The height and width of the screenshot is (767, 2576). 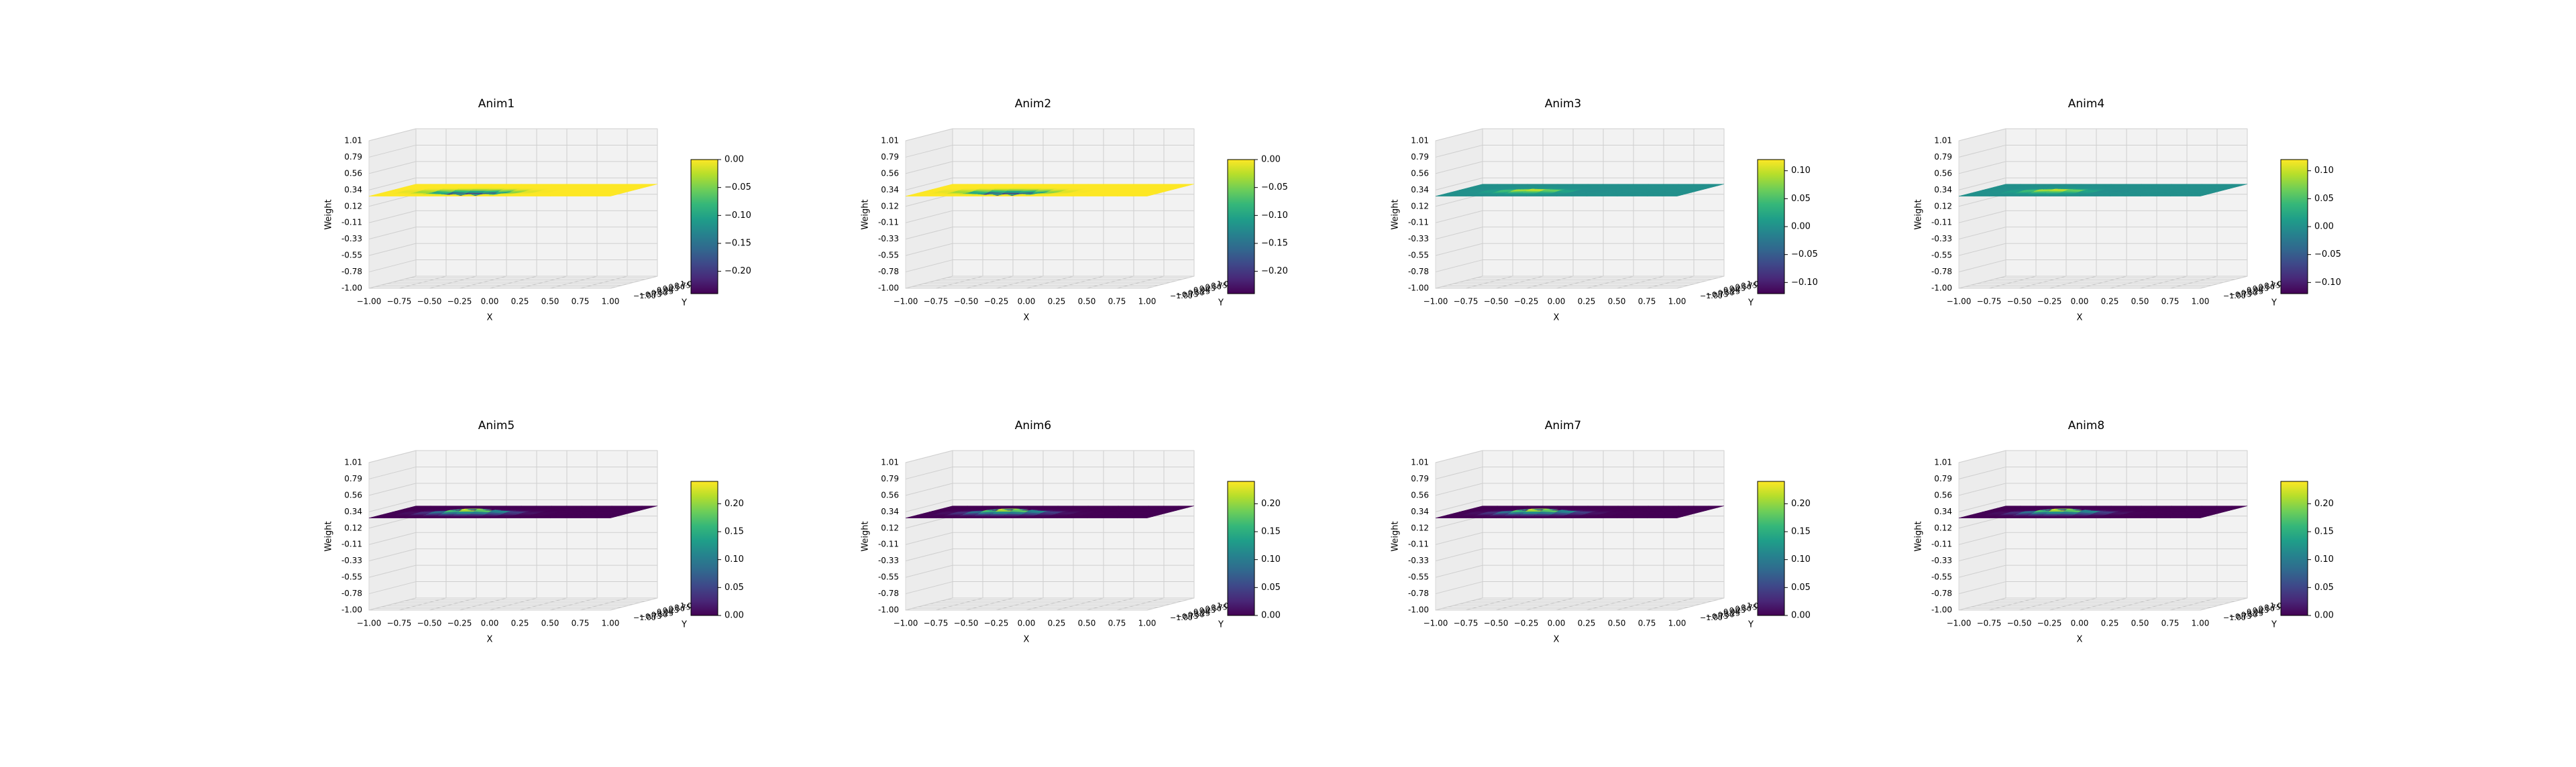 I want to click on y-tick-label: 0.25, so click(x=2261, y=610).